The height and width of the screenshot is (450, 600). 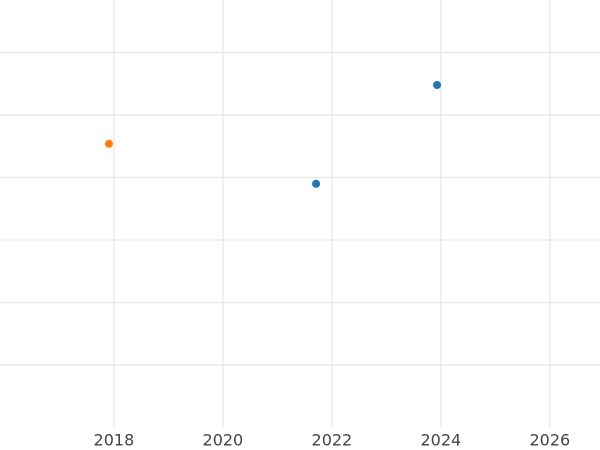 What do you see at coordinates (332, 440) in the screenshot?
I see `x-tick-label: 2022` at bounding box center [332, 440].